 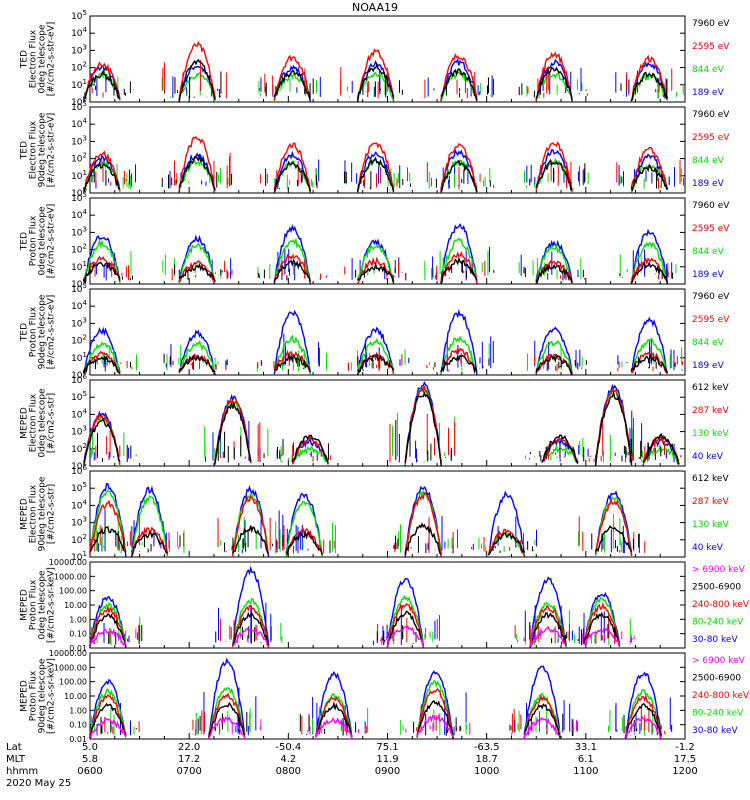 What do you see at coordinates (79, 175) in the screenshot?
I see `y-tick-label: 10¹` at bounding box center [79, 175].